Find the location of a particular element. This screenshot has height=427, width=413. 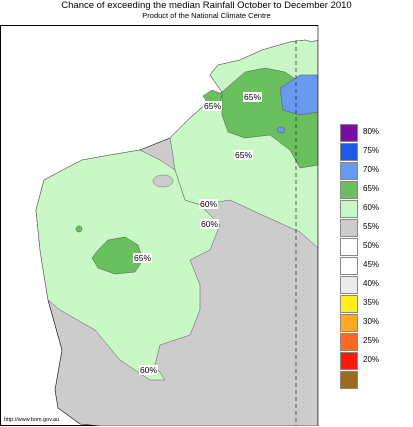

legend-label: 70% is located at coordinates (371, 169).